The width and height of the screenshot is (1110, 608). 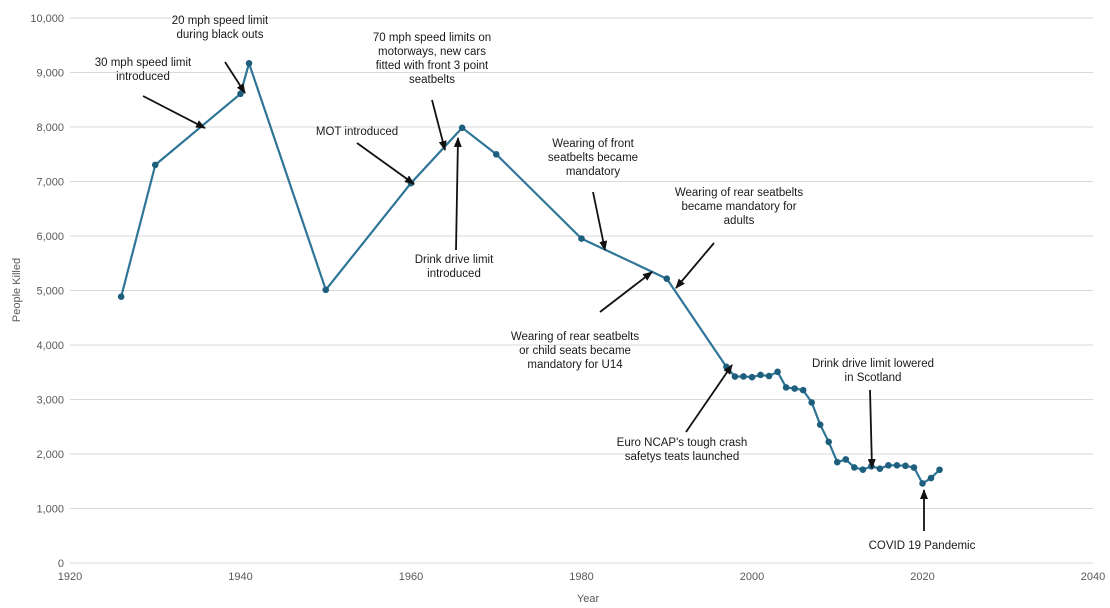 I want to click on y-tick-label: 10,000, so click(x=47, y=19).